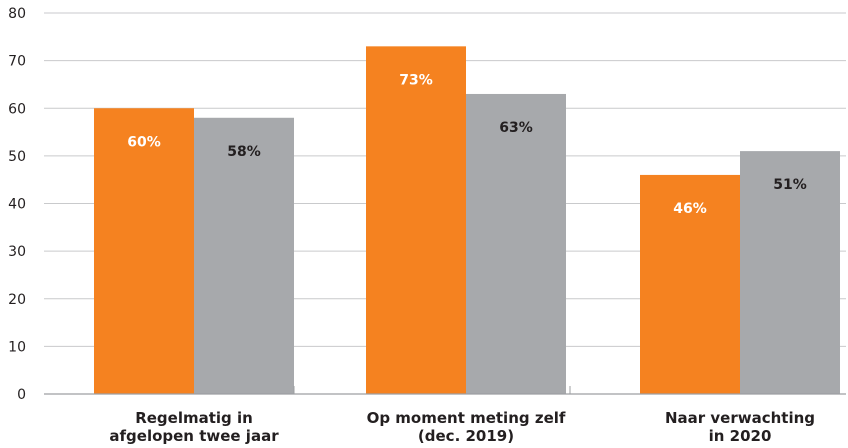 Image resolution: width=848 pixels, height=448 pixels. I want to click on category-label: Regelmatig in, so click(194, 418).